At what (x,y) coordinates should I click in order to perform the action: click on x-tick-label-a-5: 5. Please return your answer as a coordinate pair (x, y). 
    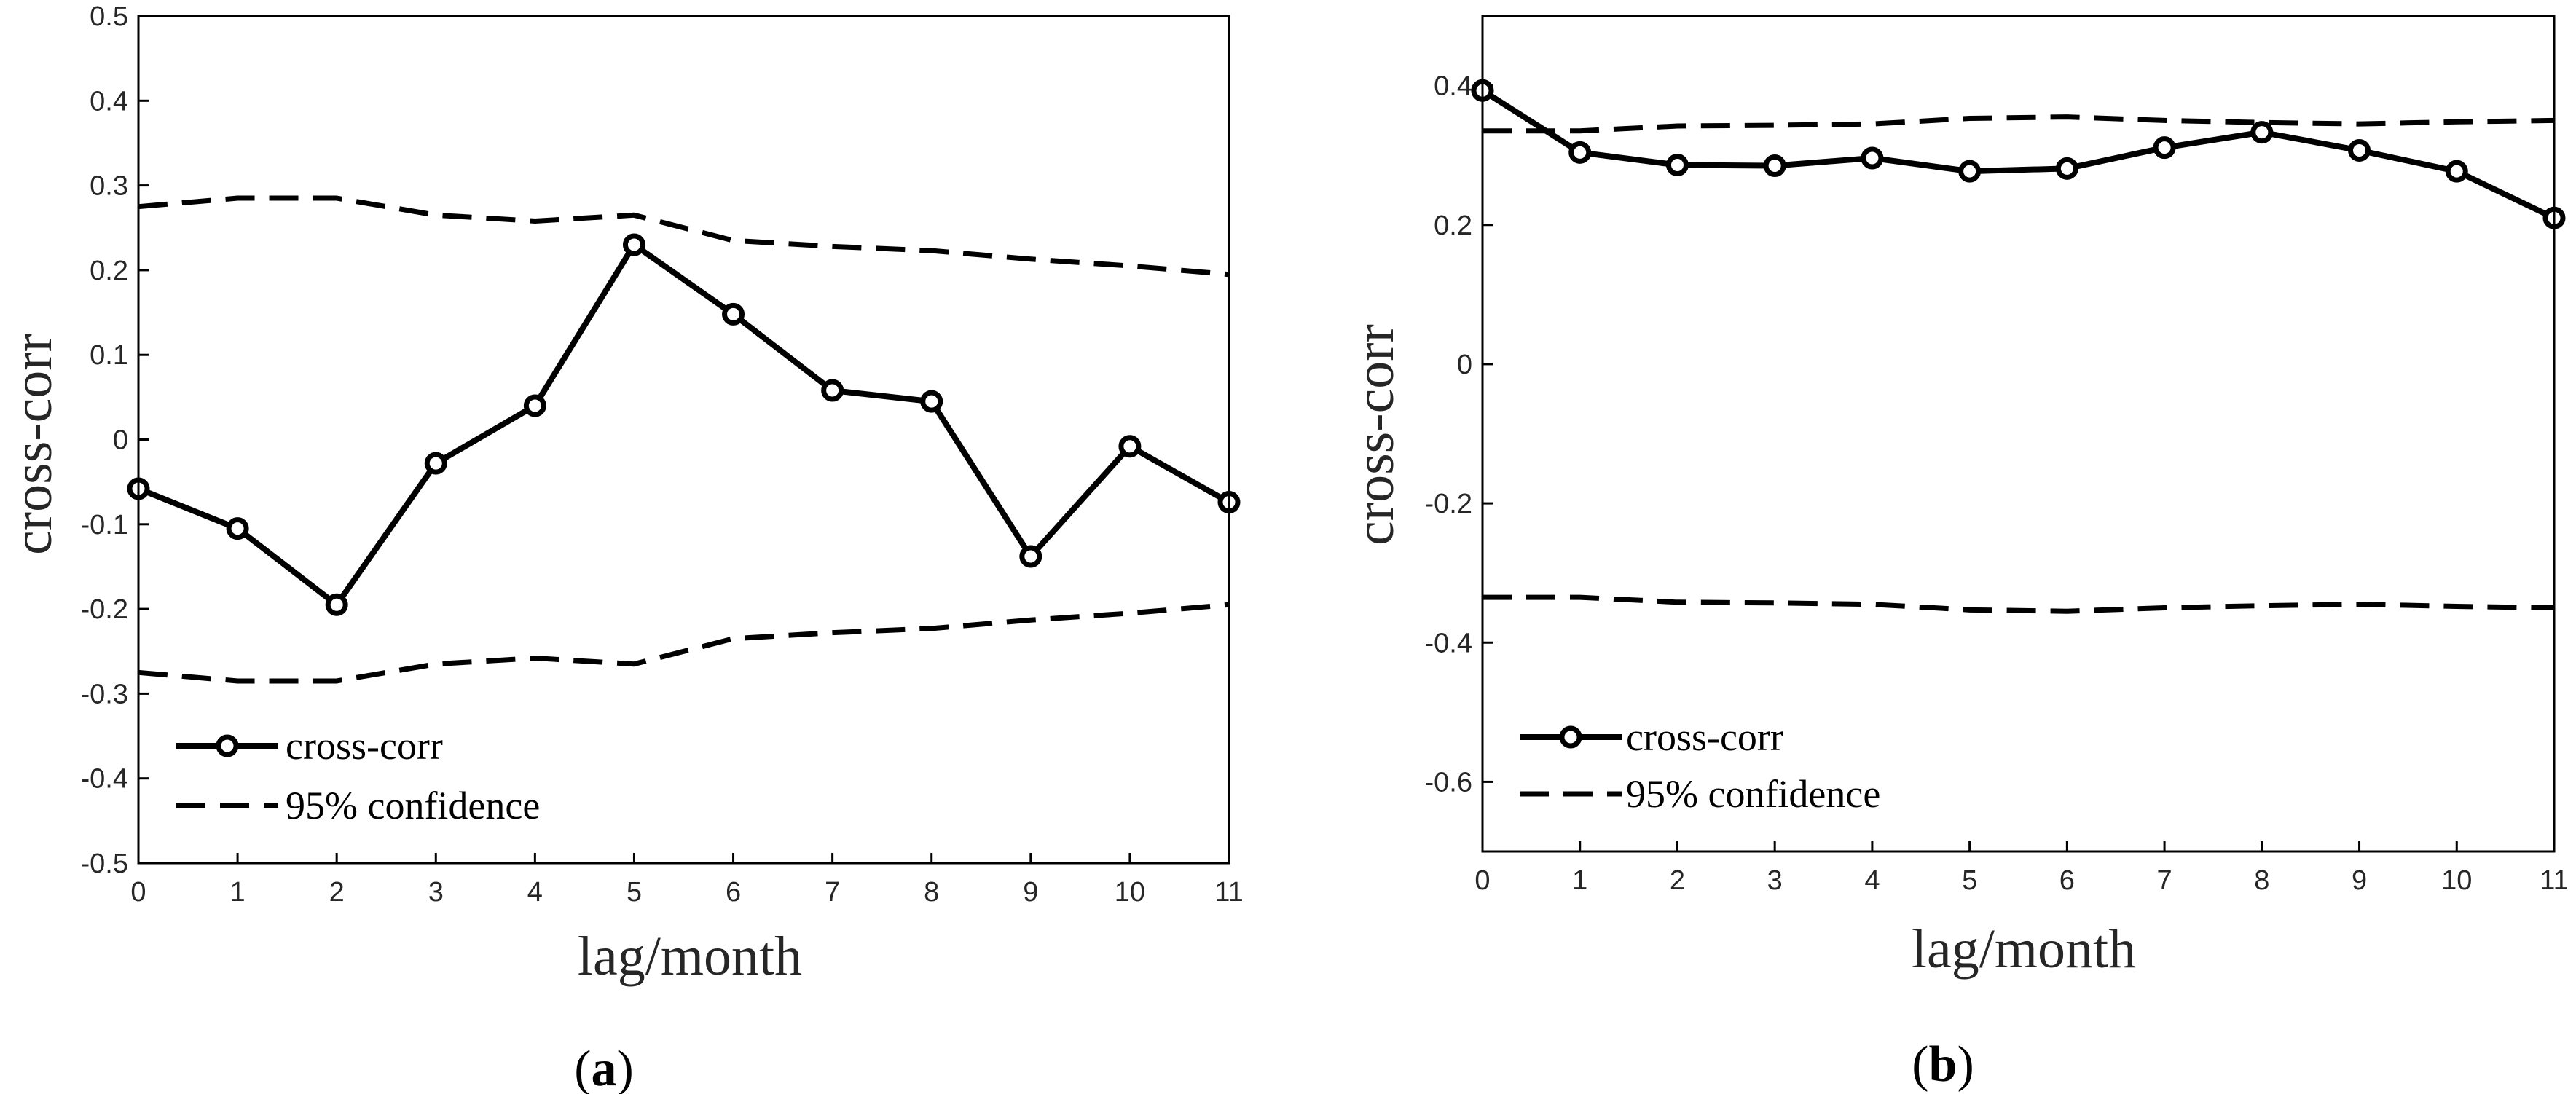
    Looking at the image, I should click on (634, 893).